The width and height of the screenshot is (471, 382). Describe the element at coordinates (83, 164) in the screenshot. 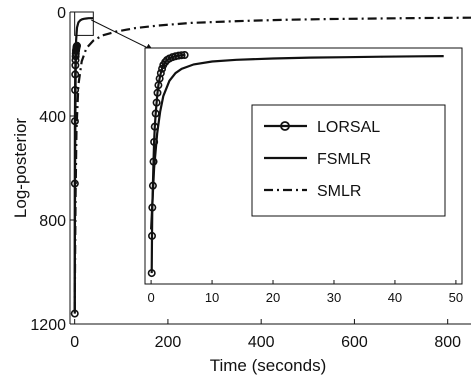

I see `series-line-fsmlr` at that location.